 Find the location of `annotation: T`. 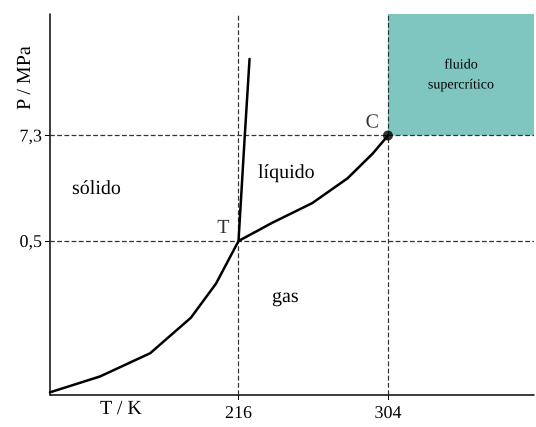

annotation: T is located at coordinates (223, 227).